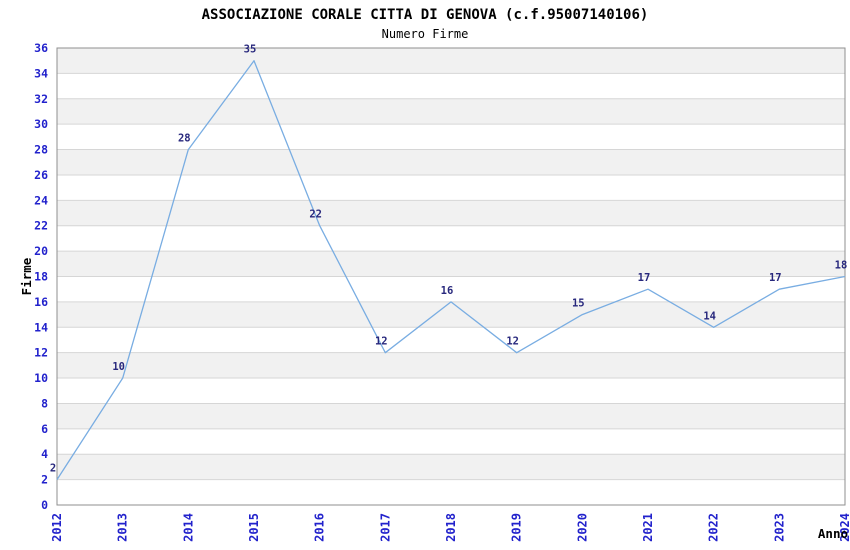  I want to click on y-tick-label: 26, so click(41, 175).